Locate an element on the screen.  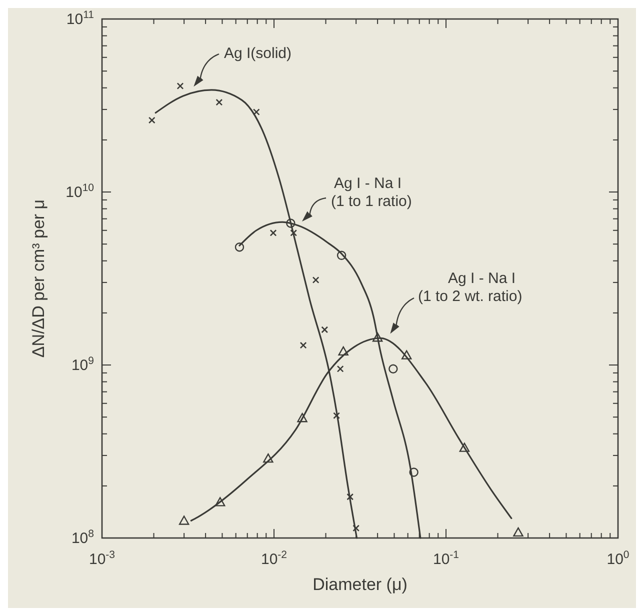
x-tick-label: 10$^{0}$ is located at coordinates (618, 558).